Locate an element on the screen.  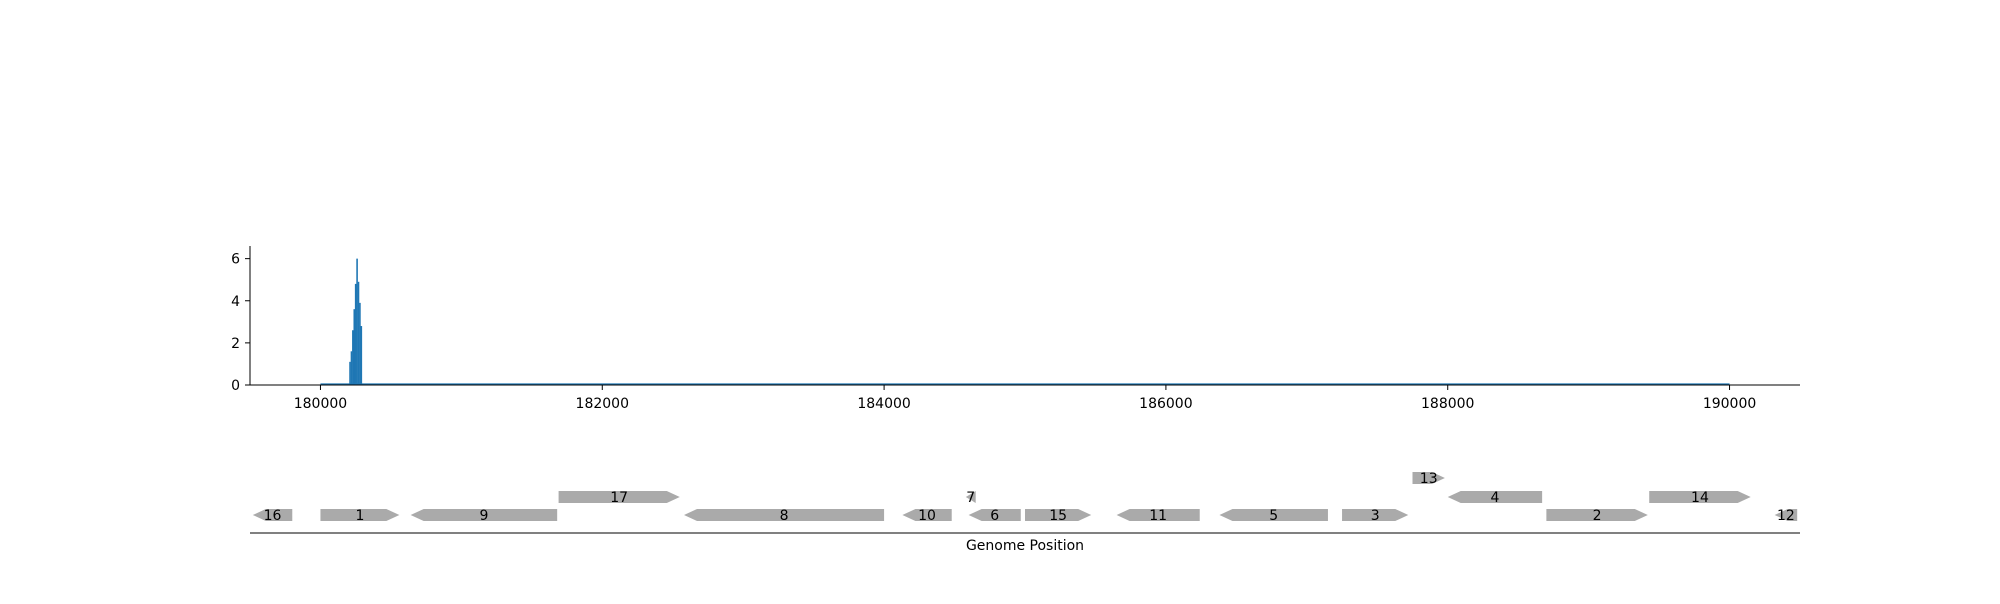
x-tick-label: 188000 is located at coordinates (1447, 404).